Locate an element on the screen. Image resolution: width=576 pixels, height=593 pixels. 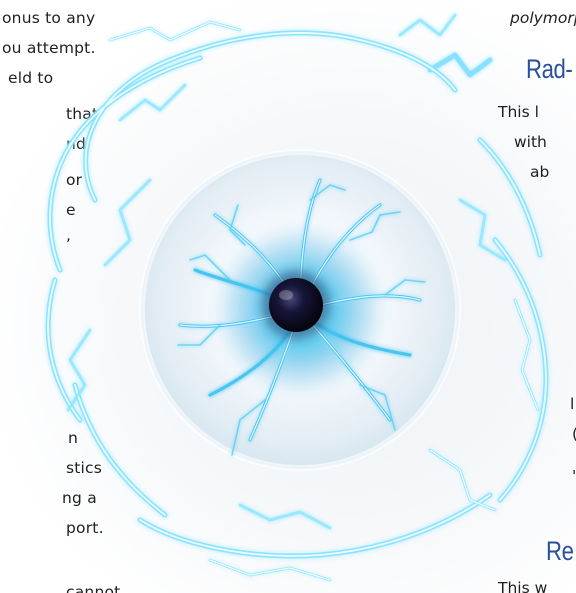
left-line-7: e is located at coordinates (71, 210).